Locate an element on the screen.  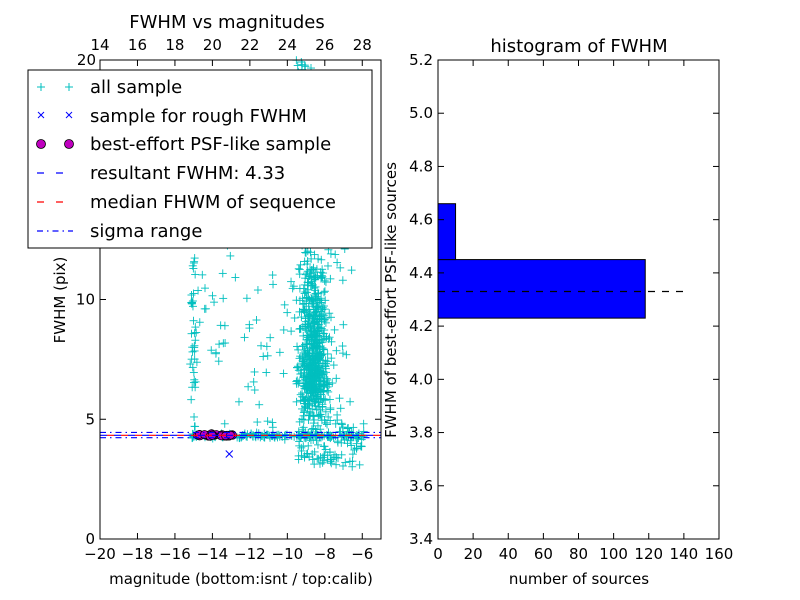
y-tick-label: 5 is located at coordinates (90, 419).